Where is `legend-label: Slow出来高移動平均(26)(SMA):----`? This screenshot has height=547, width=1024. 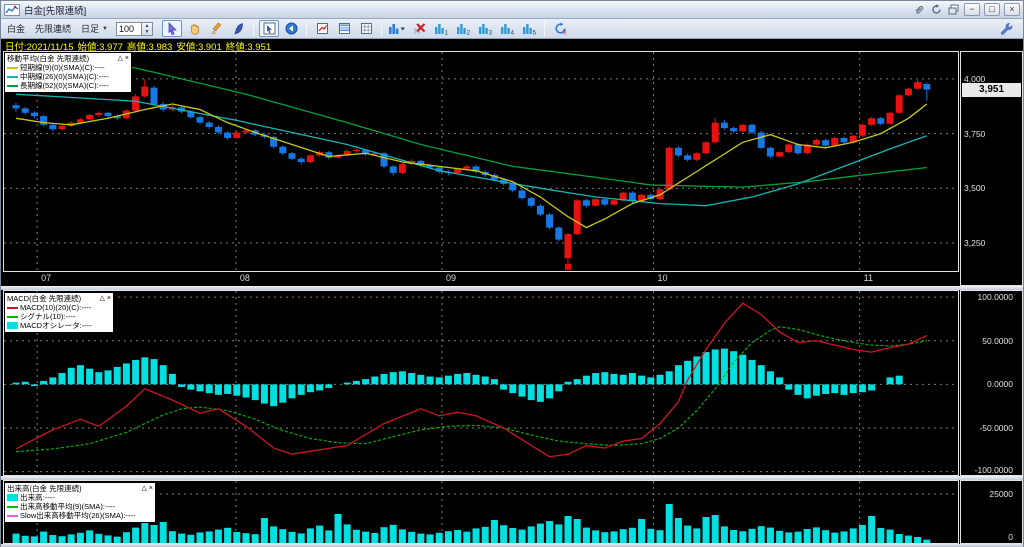 legend-label: Slow出来高移動平均(26)(SMA):---- is located at coordinates (78, 515).